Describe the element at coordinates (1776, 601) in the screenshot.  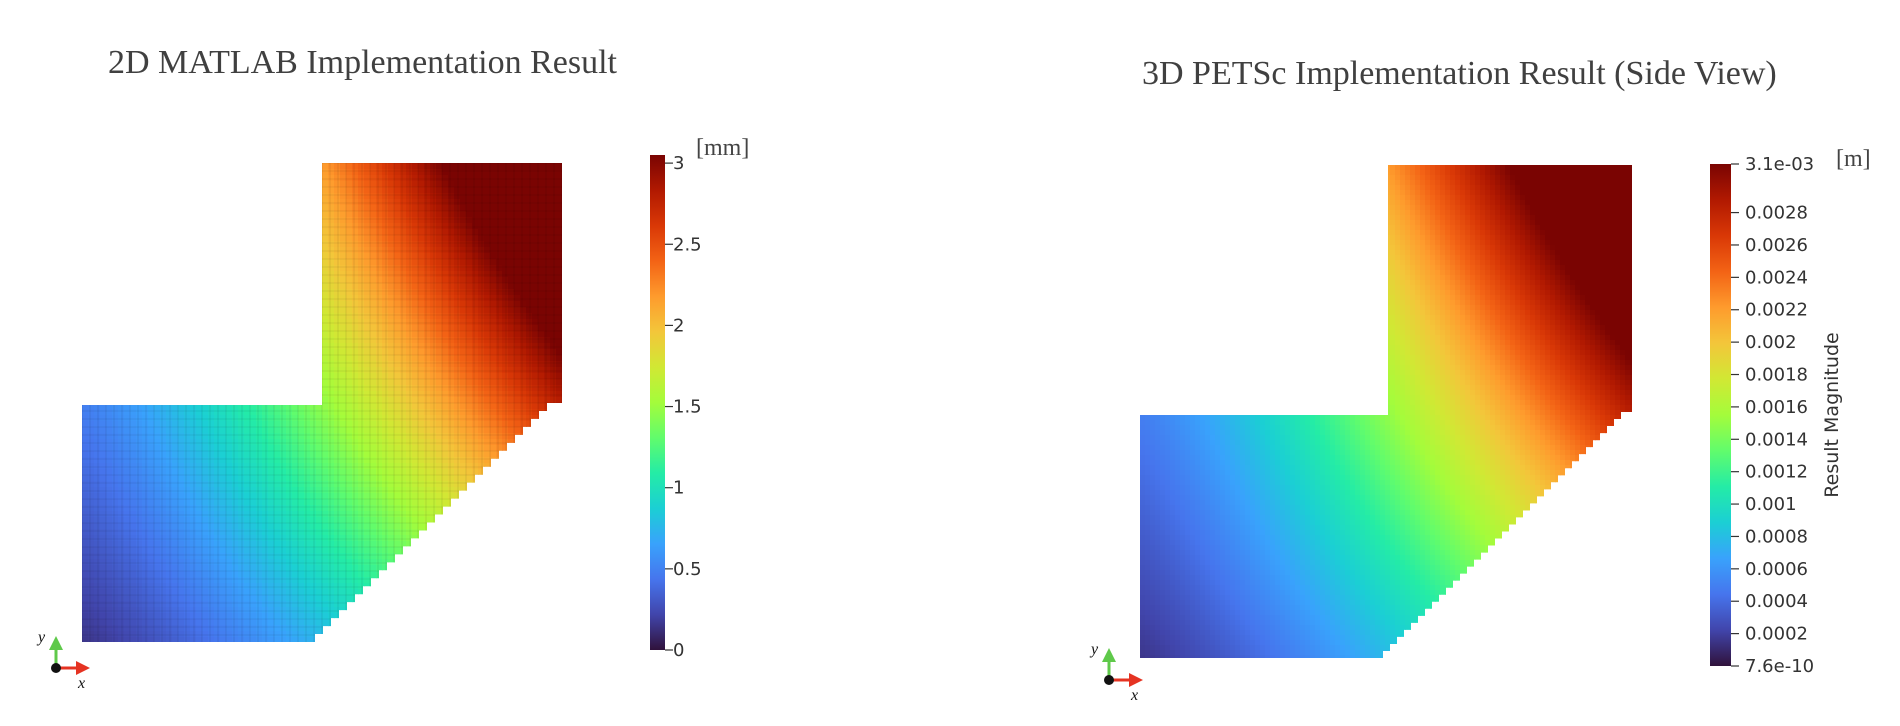
I see `right-colorbar-tick-label: 0.0004` at that location.